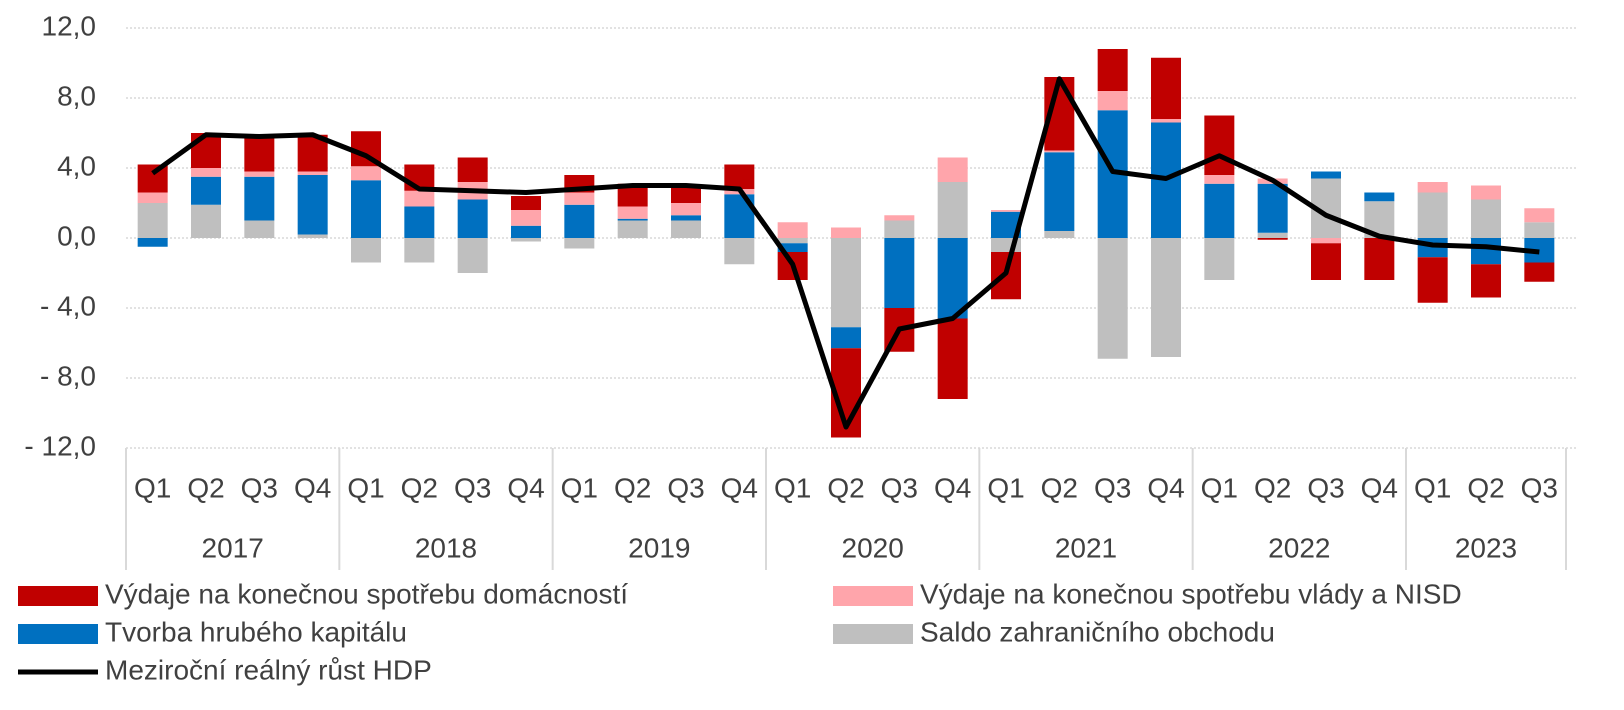 This screenshot has height=710, width=1624. I want to click on year-label: 2021, so click(1086, 547).